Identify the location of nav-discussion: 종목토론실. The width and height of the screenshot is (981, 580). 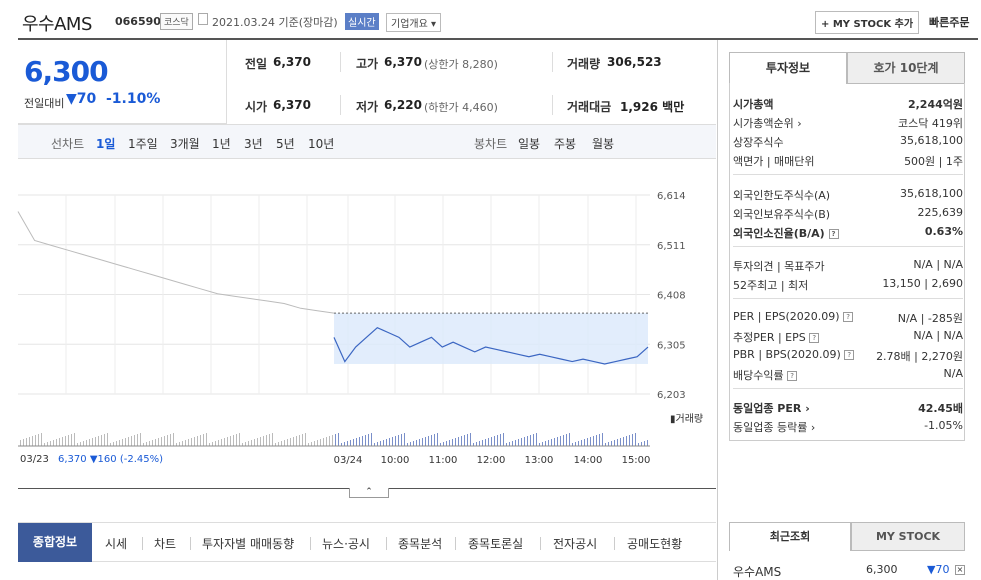
(496, 544).